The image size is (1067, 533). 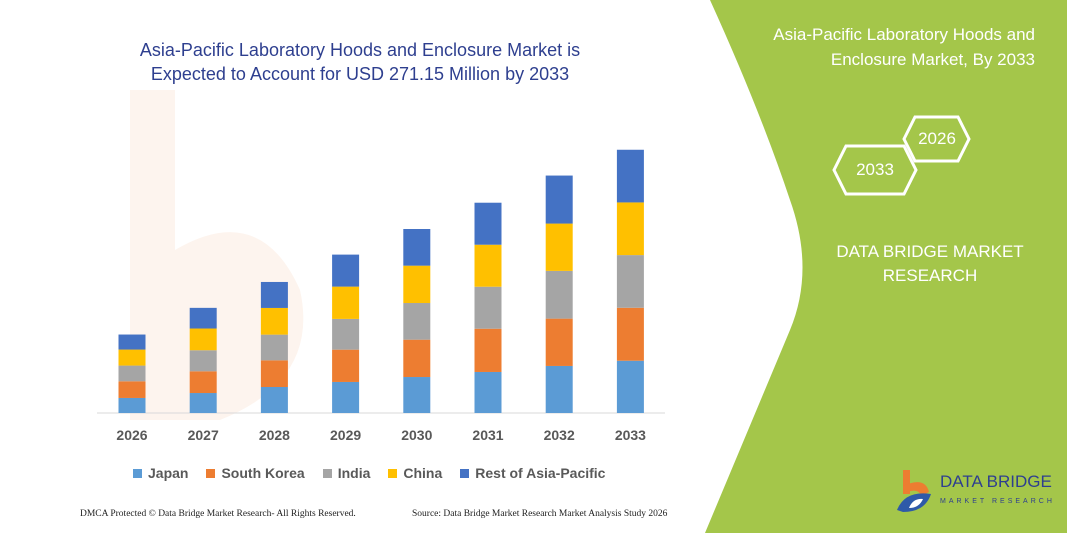 What do you see at coordinates (346, 397) in the screenshot?
I see `bar-segment-2029-japan` at bounding box center [346, 397].